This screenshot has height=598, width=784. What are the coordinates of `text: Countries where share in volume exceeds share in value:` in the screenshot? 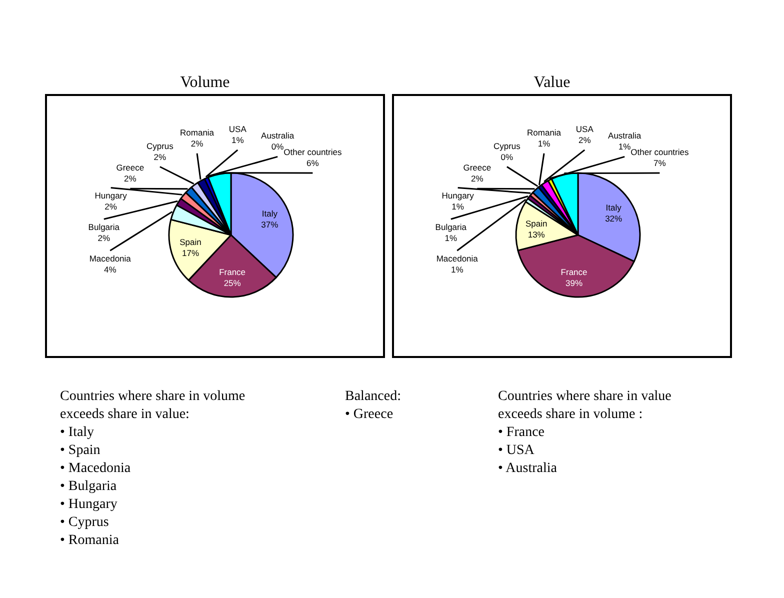 It's located at (153, 405).